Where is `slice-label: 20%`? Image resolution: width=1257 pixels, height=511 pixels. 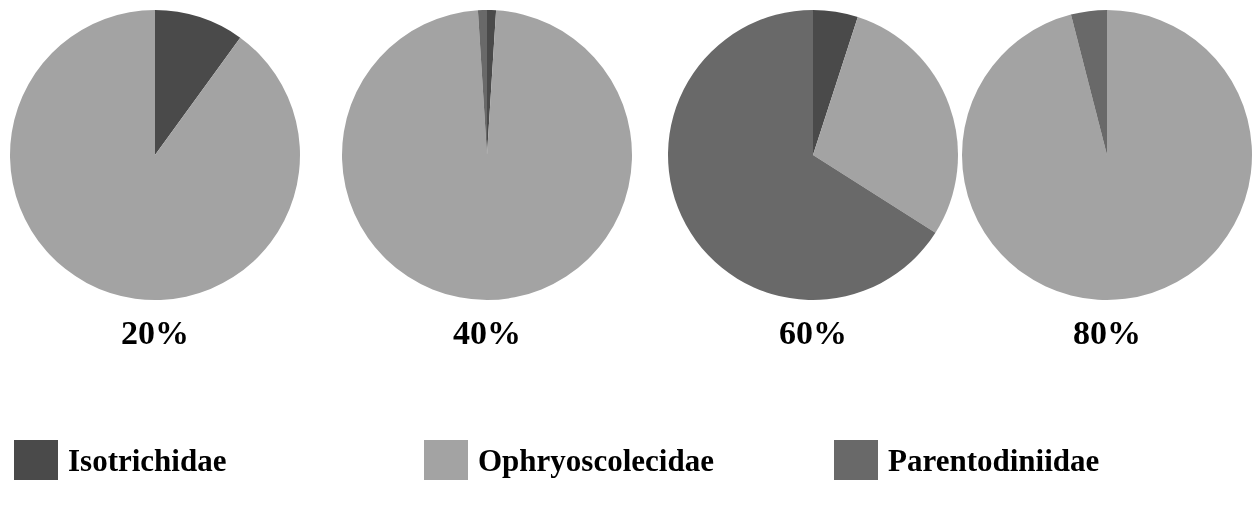 slice-label: 20% is located at coordinates (155, 333).